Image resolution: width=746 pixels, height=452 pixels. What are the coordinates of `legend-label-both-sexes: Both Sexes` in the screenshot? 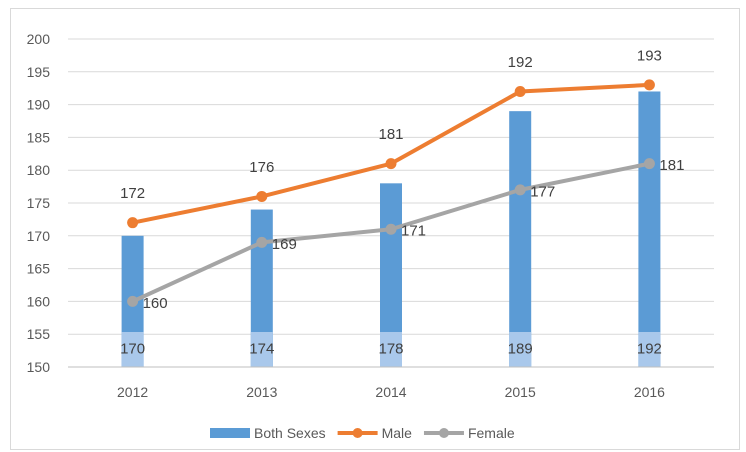 It's located at (290, 433).